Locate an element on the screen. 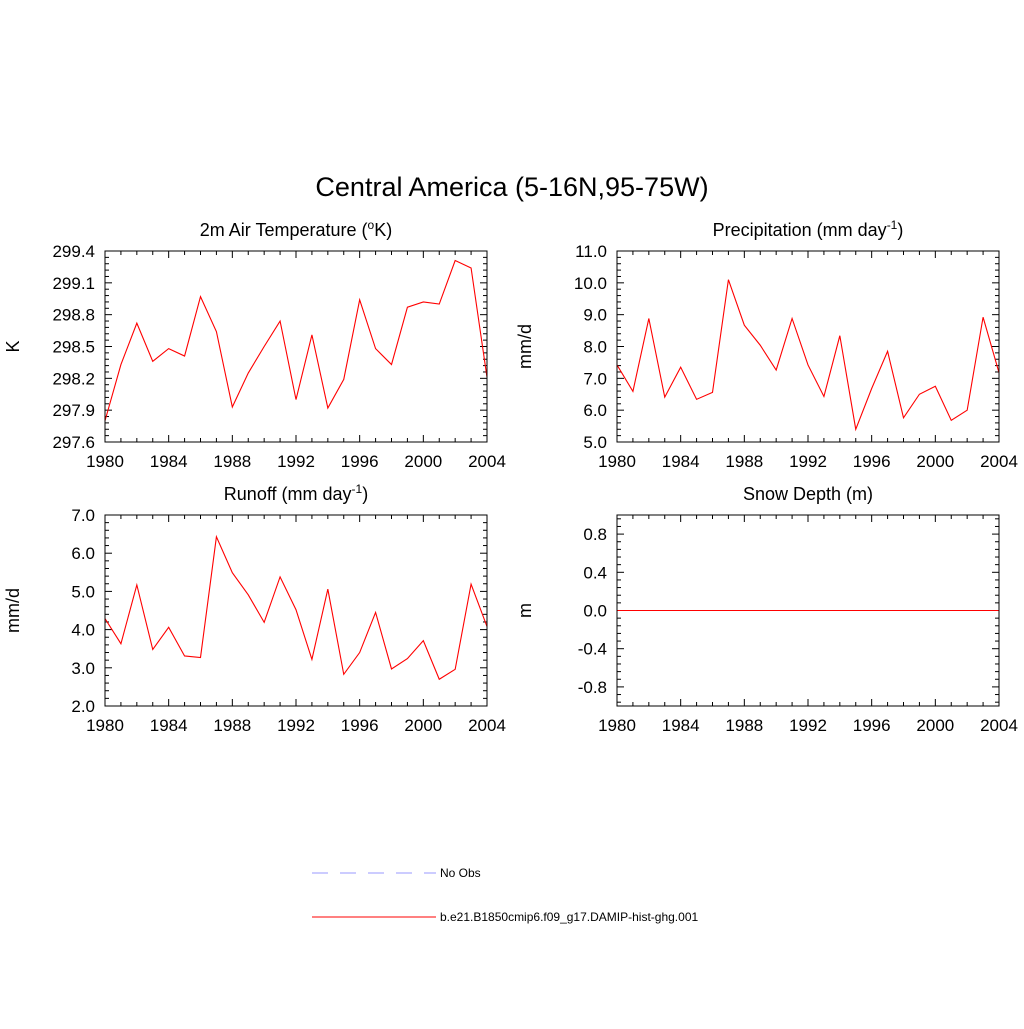  panel-title: Runoff (mm day-1) is located at coordinates (296, 493).